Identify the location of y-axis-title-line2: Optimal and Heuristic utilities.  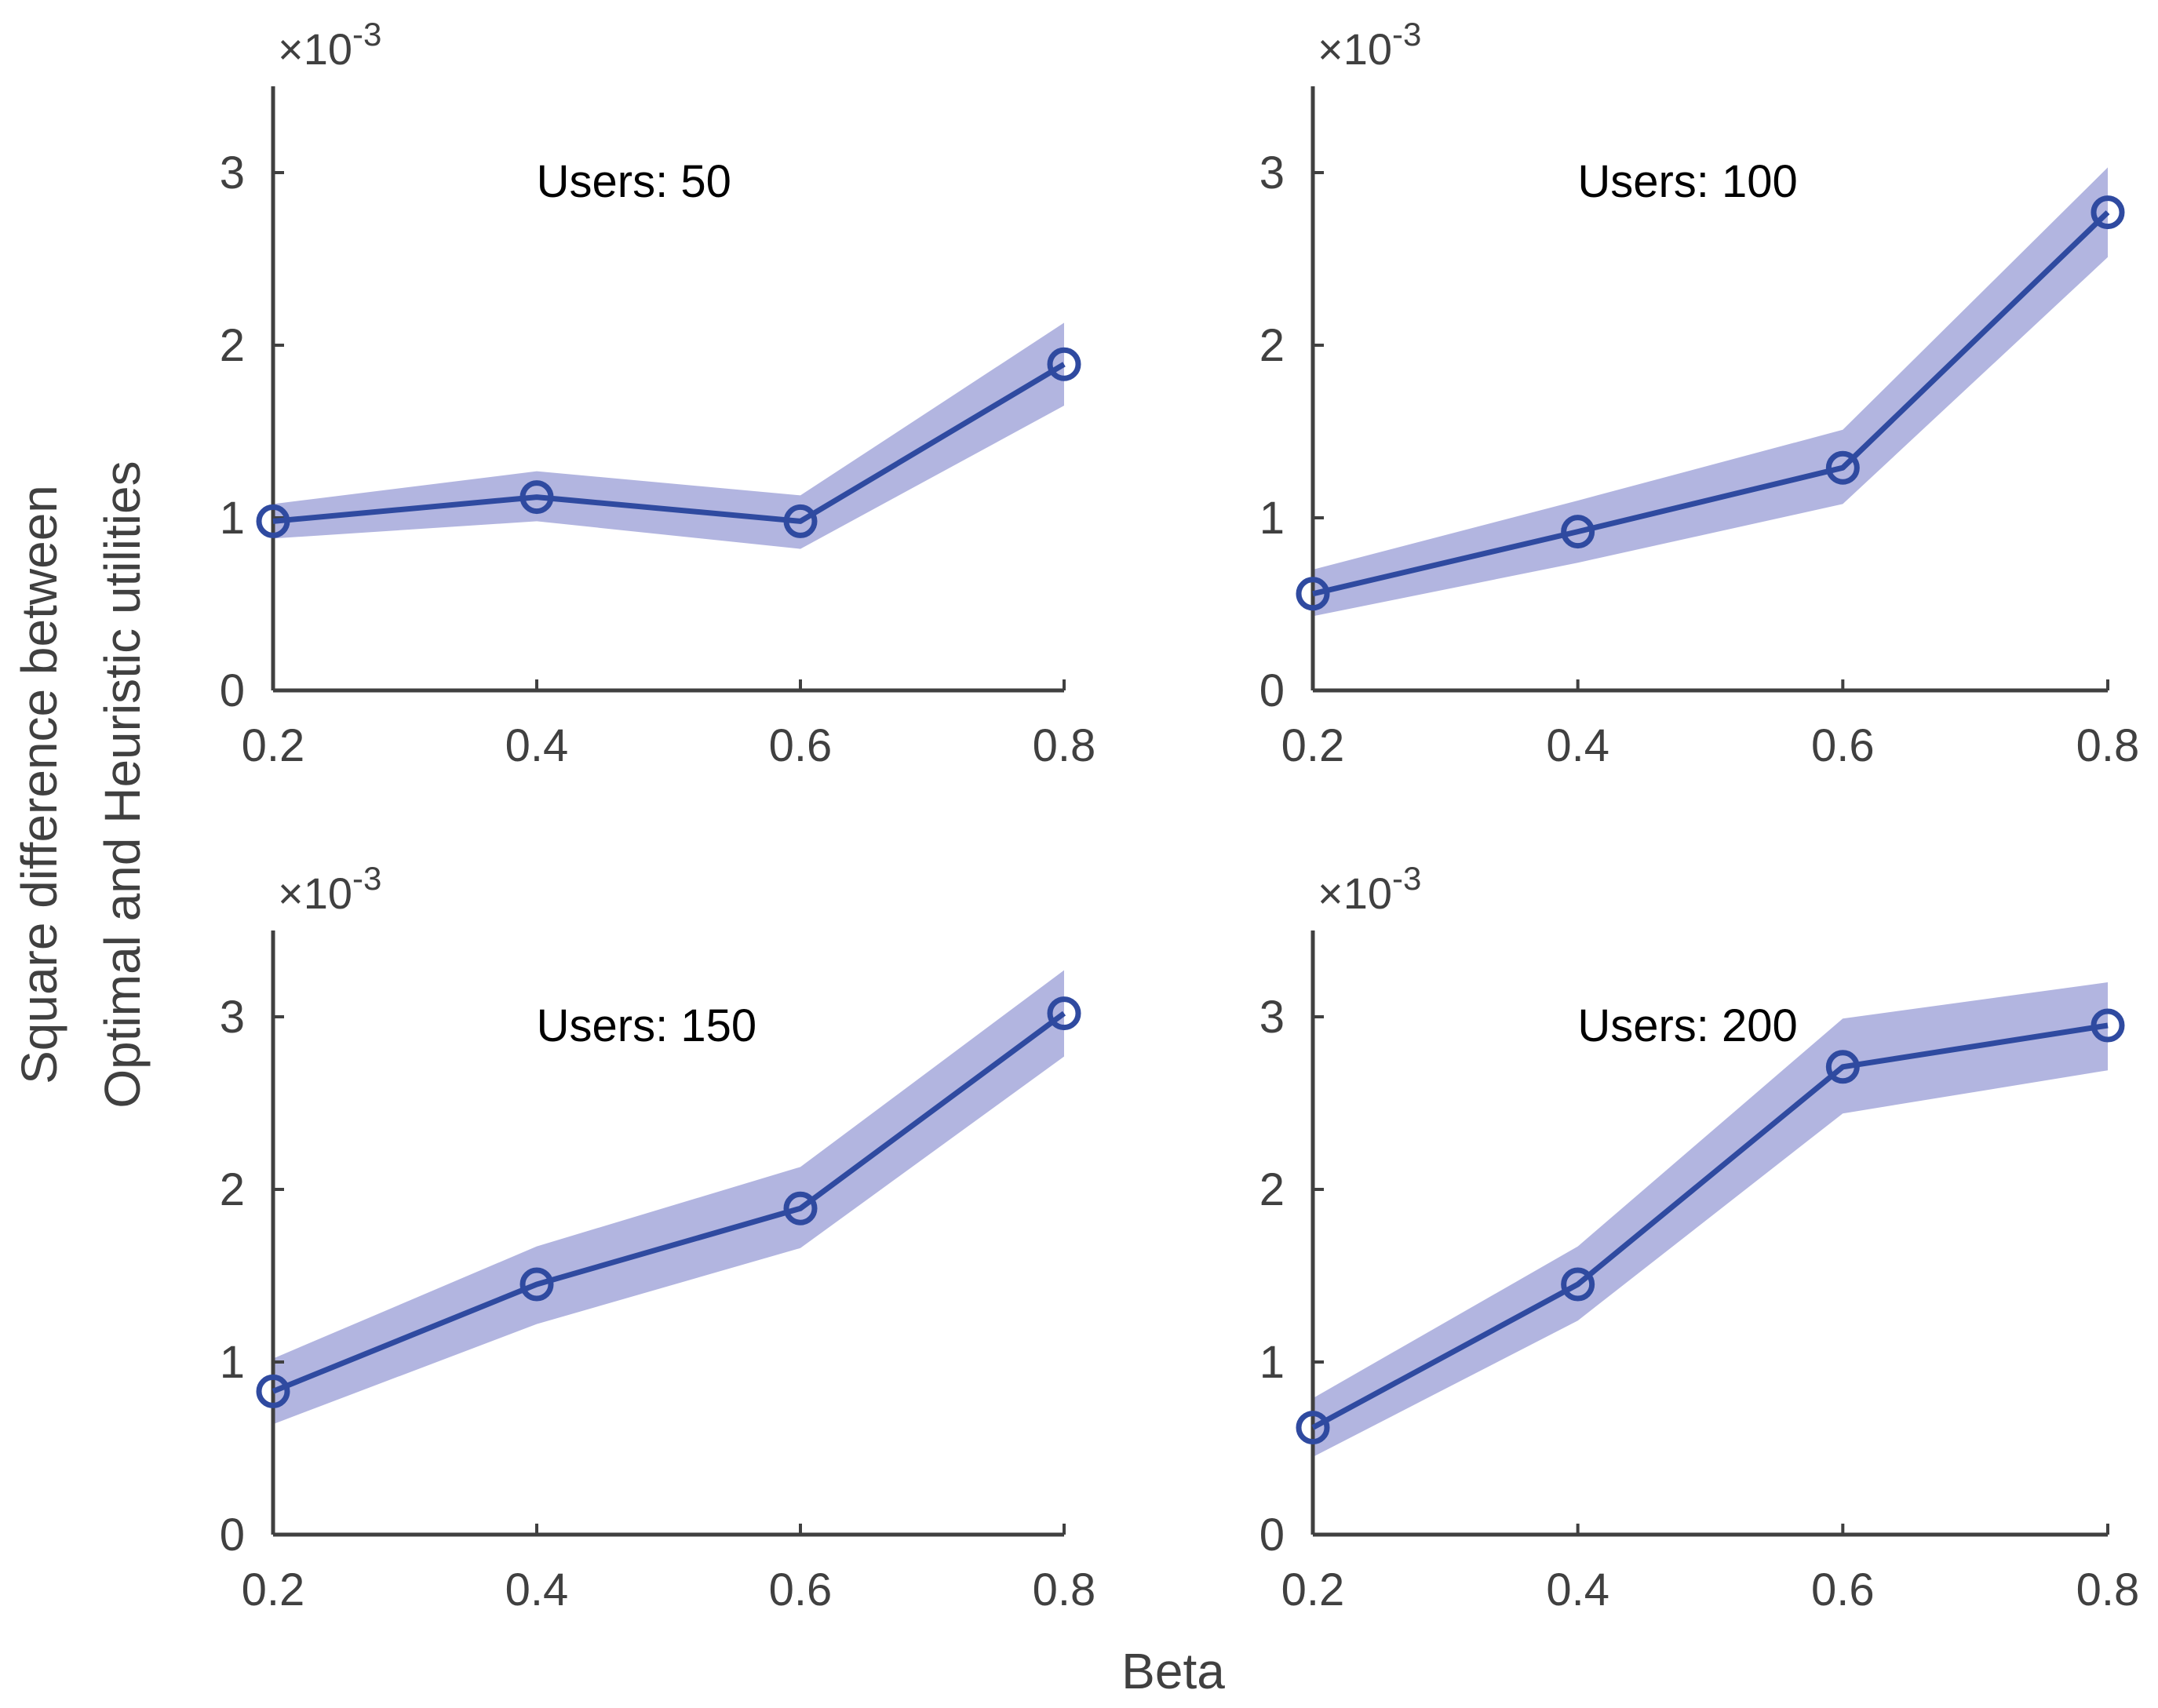
(122, 784).